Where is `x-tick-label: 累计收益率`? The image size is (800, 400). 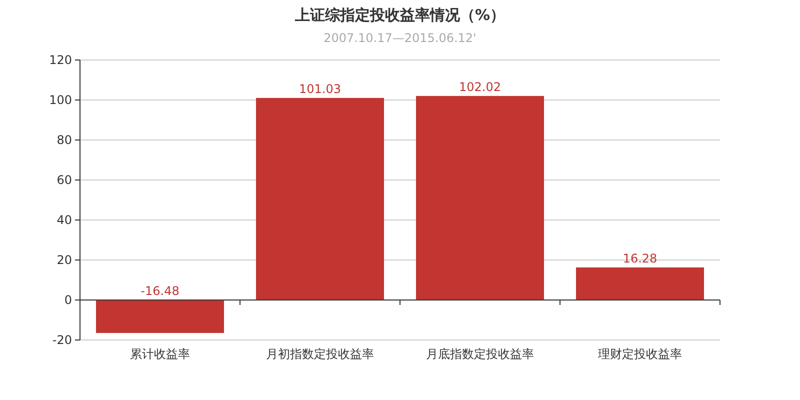
x-tick-label: 累计收益率 is located at coordinates (160, 354).